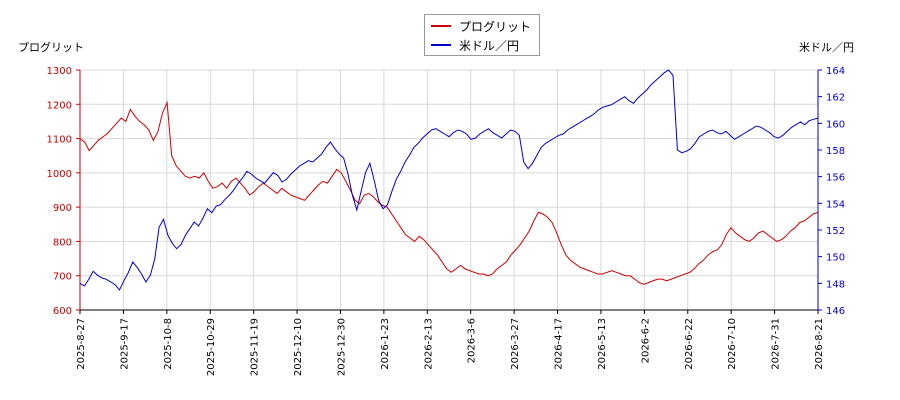 Image resolution: width=900 pixels, height=400 pixels. Describe the element at coordinates (59, 174) in the screenshot. I see `left-tick-label: 1000` at that location.